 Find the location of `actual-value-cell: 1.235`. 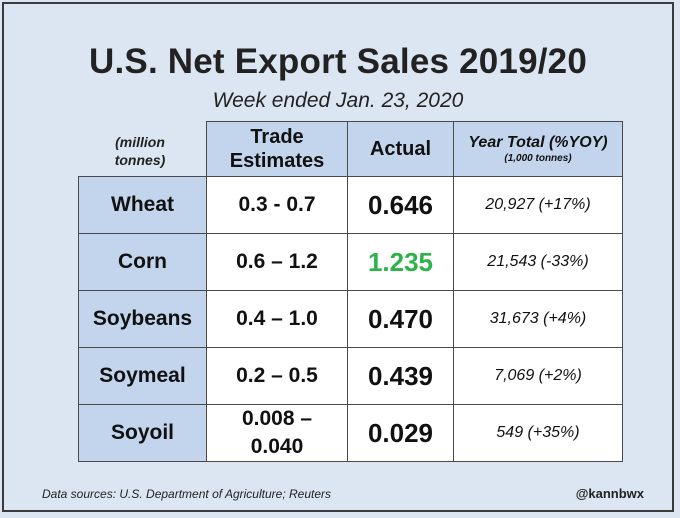

actual-value-cell: 1.235 is located at coordinates (400, 262).